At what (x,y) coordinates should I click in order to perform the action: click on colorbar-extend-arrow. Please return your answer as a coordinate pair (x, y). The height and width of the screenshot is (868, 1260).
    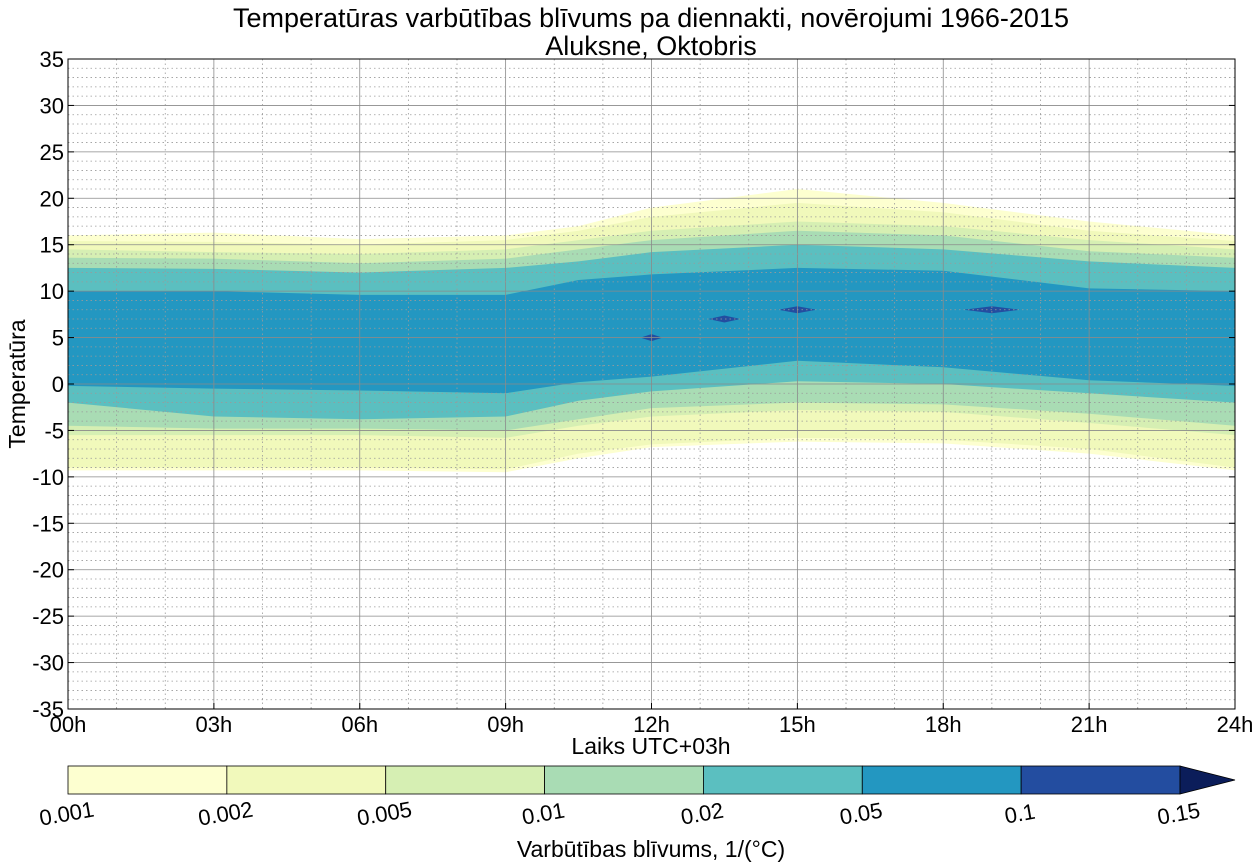
    Looking at the image, I should click on (1207, 780).